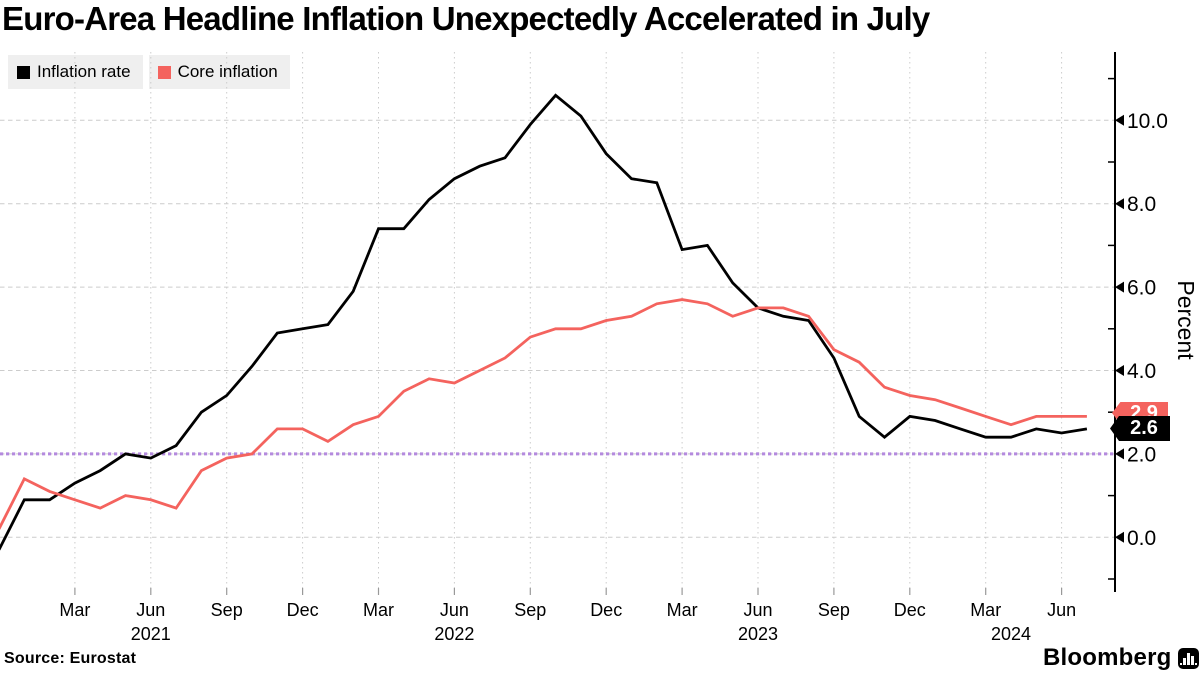  What do you see at coordinates (1141, 454) in the screenshot?
I see `y-tick-label: 2.0` at bounding box center [1141, 454].